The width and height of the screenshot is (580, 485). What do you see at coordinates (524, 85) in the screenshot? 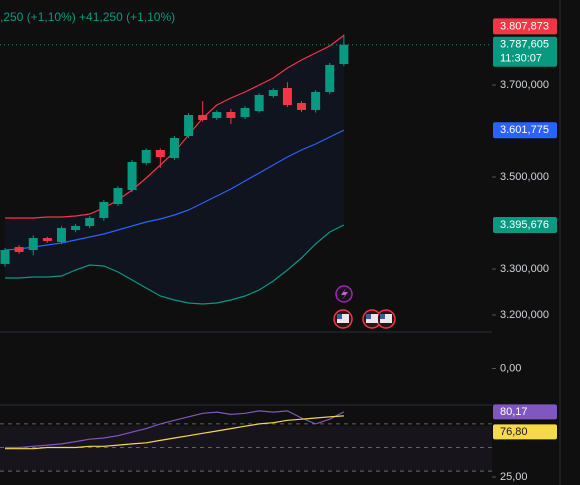
I see `y-tick-label: 3.700,000` at bounding box center [524, 85].